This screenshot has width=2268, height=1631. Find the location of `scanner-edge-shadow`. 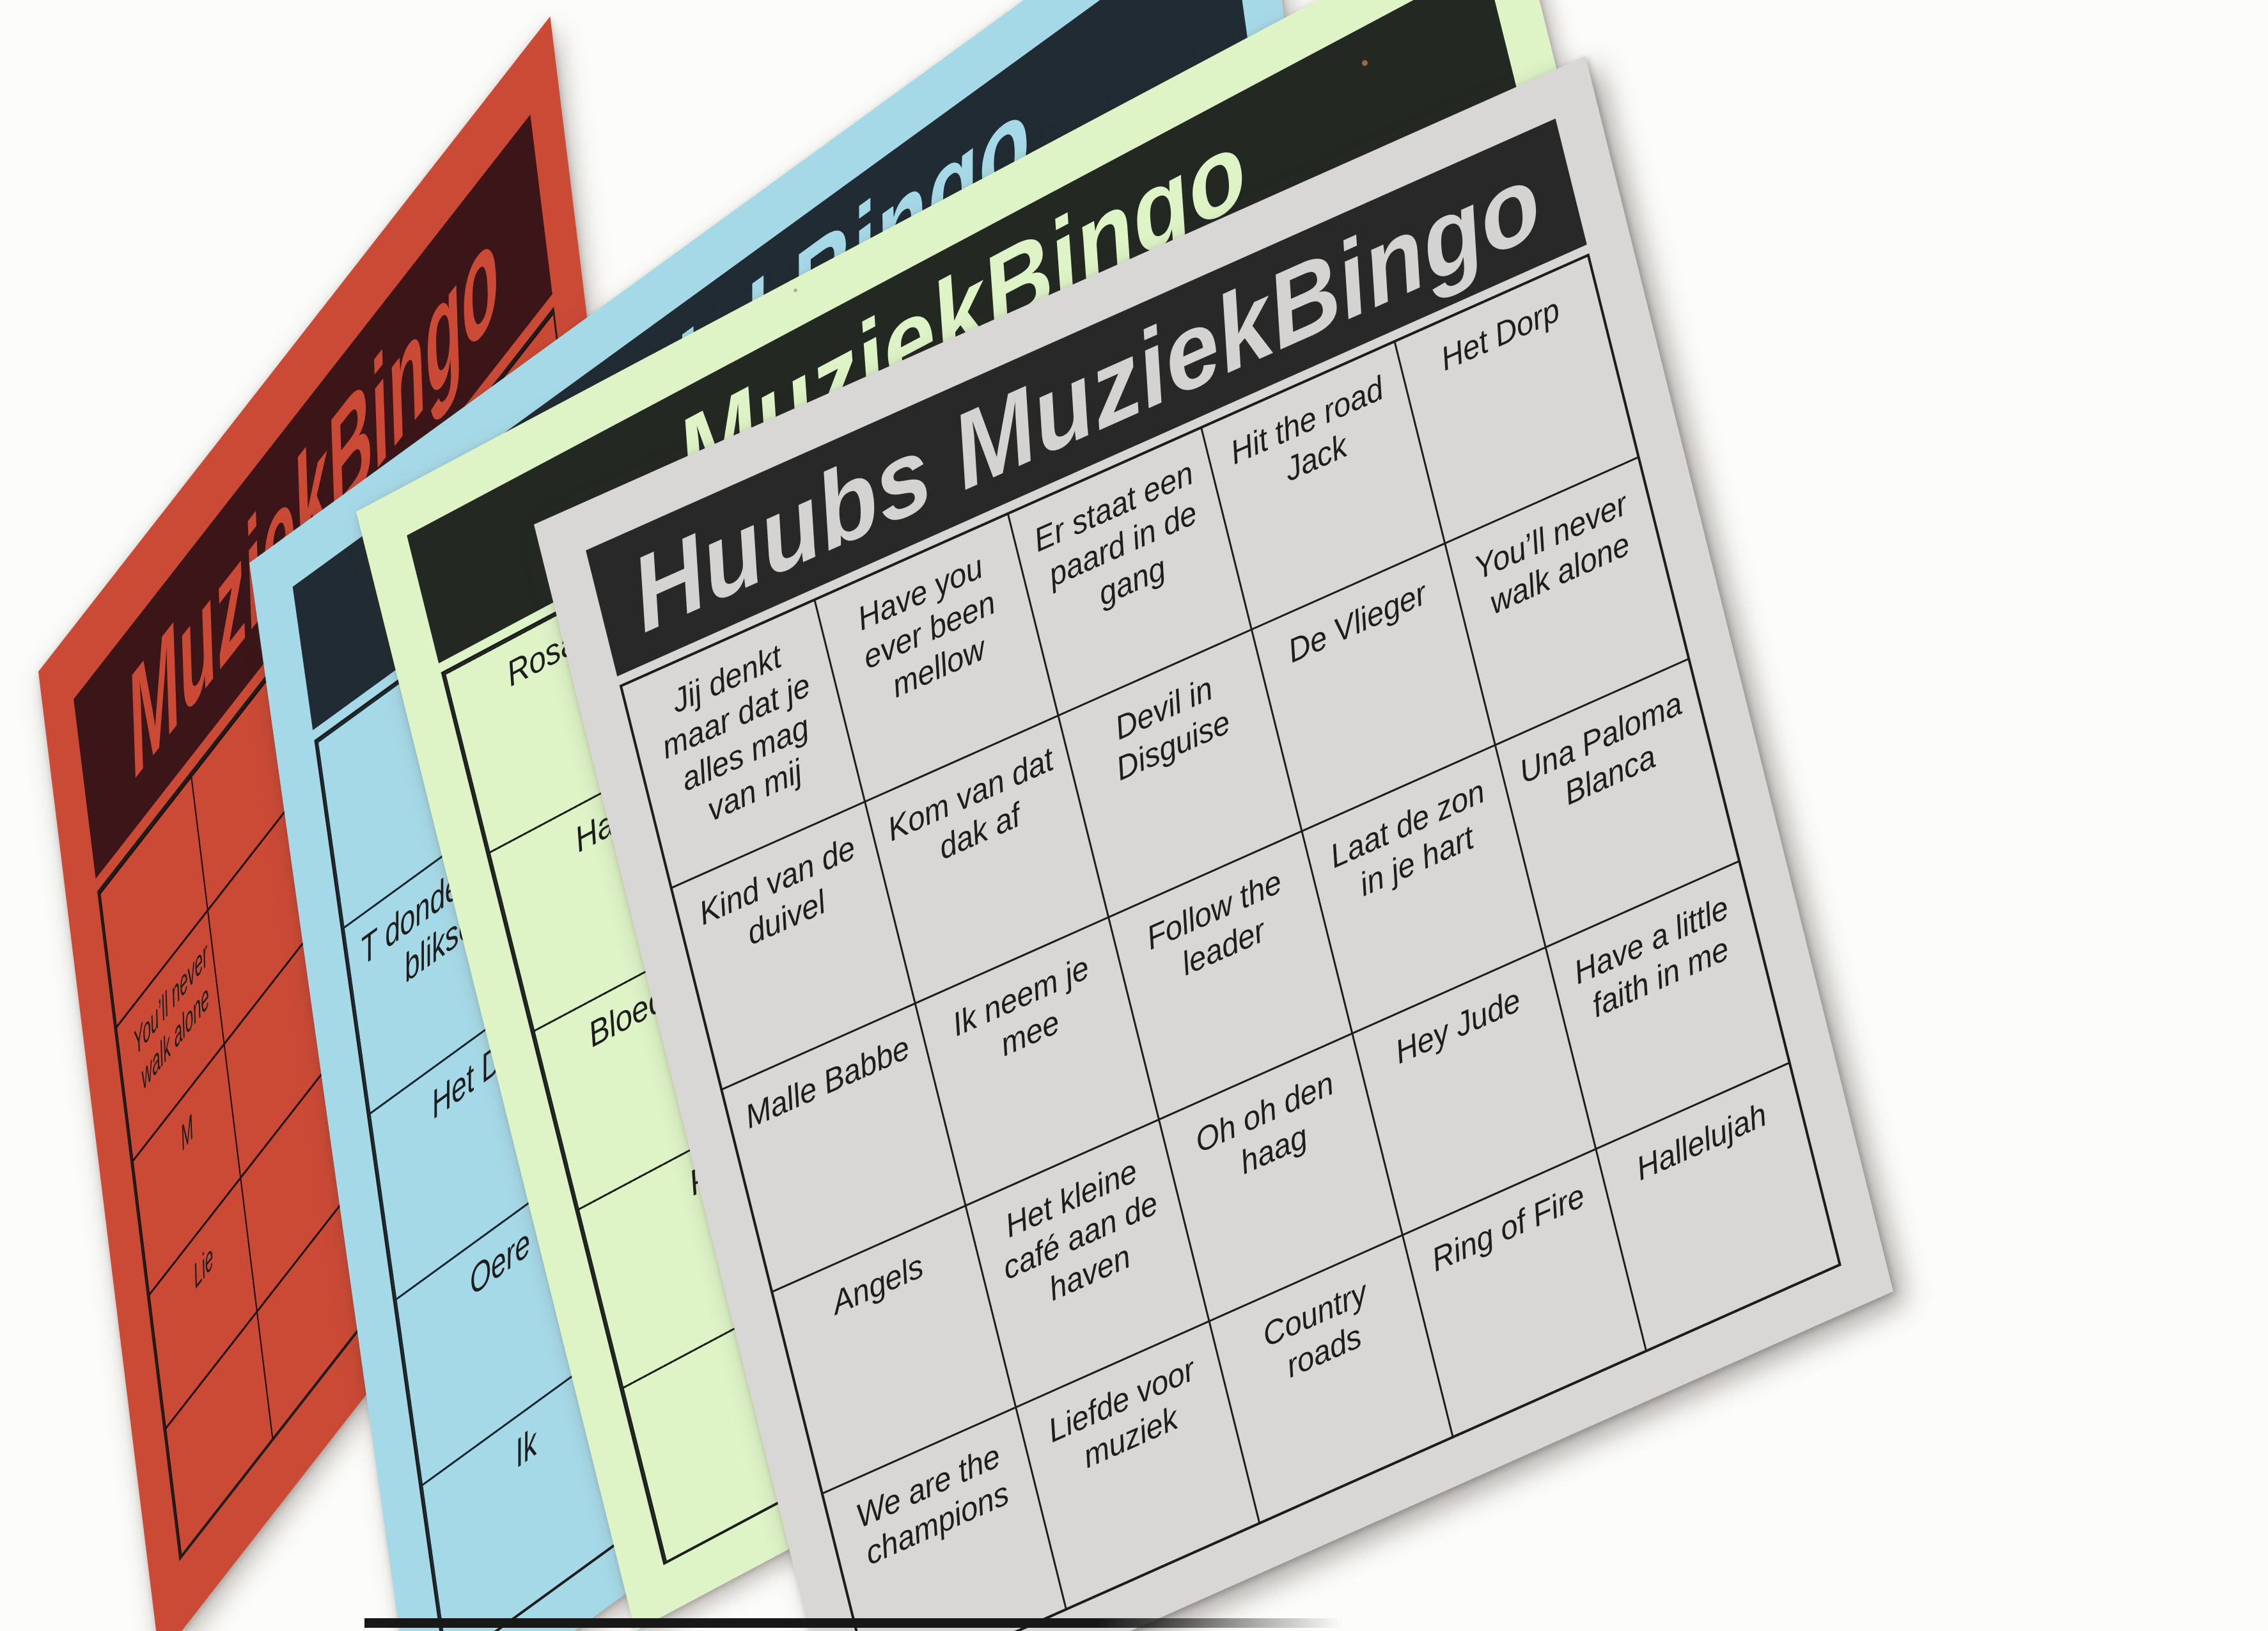

scanner-edge-shadow is located at coordinates (853, 1623).